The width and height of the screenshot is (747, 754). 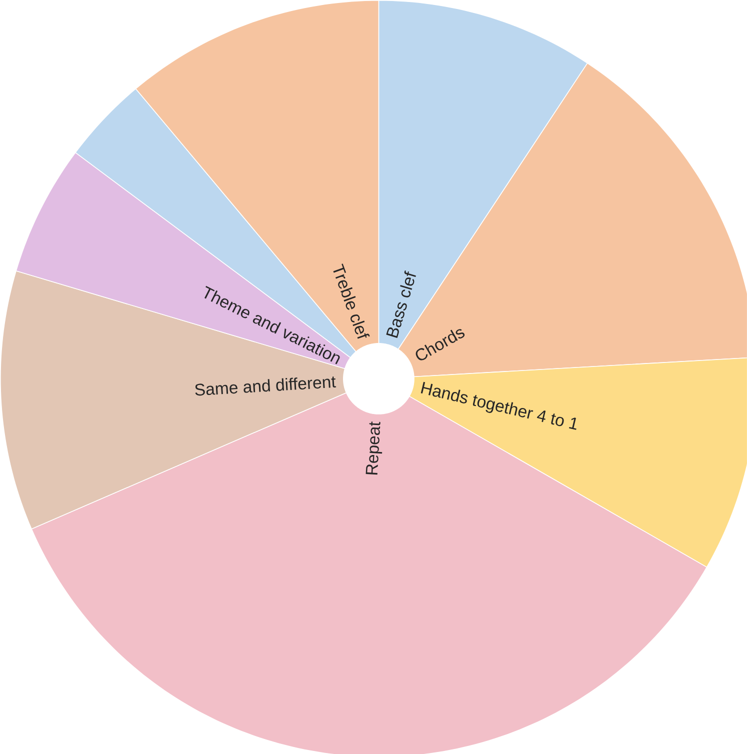 What do you see at coordinates (351, 301) in the screenshot?
I see `slice-label: Treble clef` at bounding box center [351, 301].